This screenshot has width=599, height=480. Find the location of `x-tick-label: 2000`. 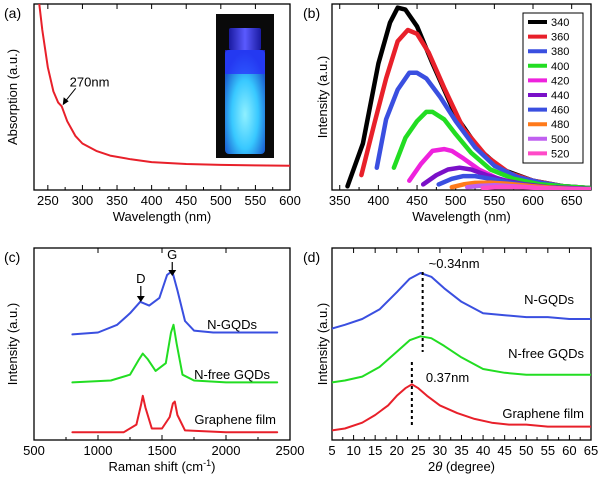

x-tick-label: 2000 is located at coordinates (226, 450).